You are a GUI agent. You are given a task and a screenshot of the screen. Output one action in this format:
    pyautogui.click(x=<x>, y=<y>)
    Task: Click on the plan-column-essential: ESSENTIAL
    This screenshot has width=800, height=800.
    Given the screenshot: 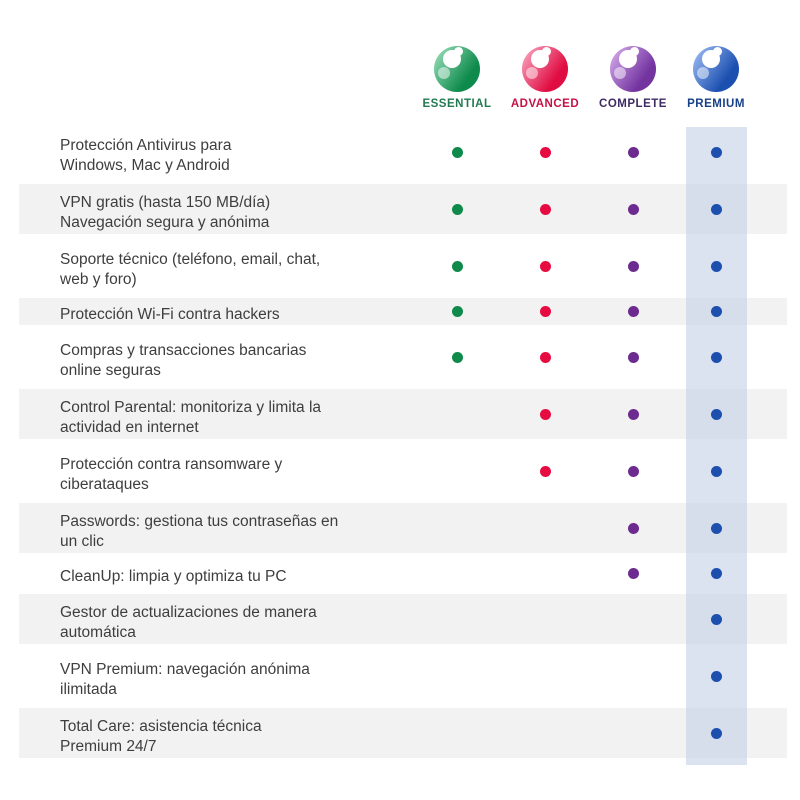 What is the action you would take?
    pyautogui.click(x=457, y=78)
    